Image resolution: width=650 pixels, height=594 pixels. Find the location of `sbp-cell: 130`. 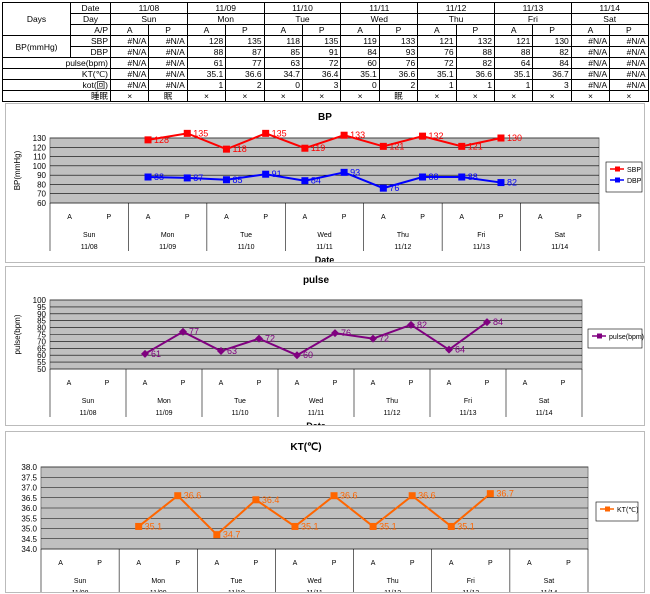

sbp-cell: 130 is located at coordinates (552, 41).